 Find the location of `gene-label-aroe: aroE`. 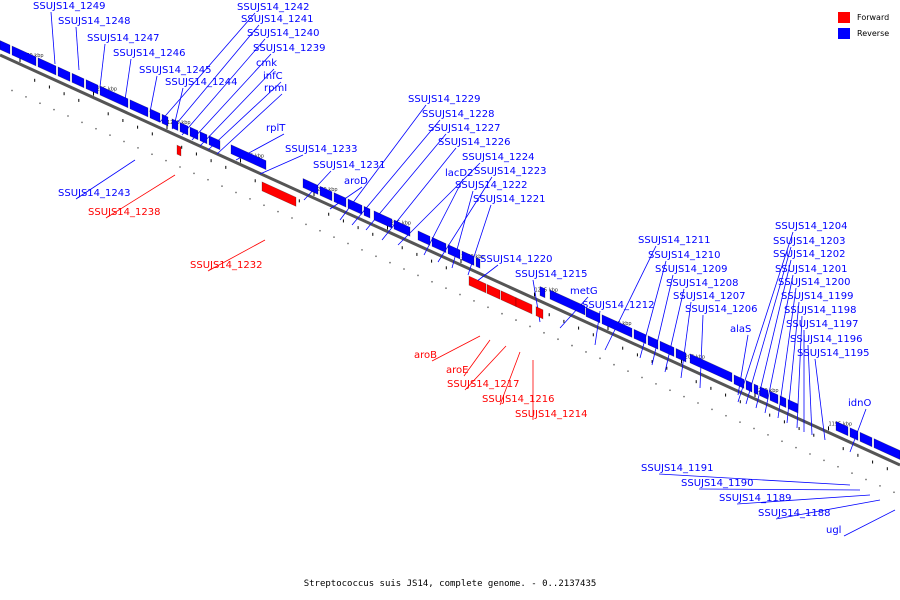

gene-label-aroe: aroE is located at coordinates (457, 370).